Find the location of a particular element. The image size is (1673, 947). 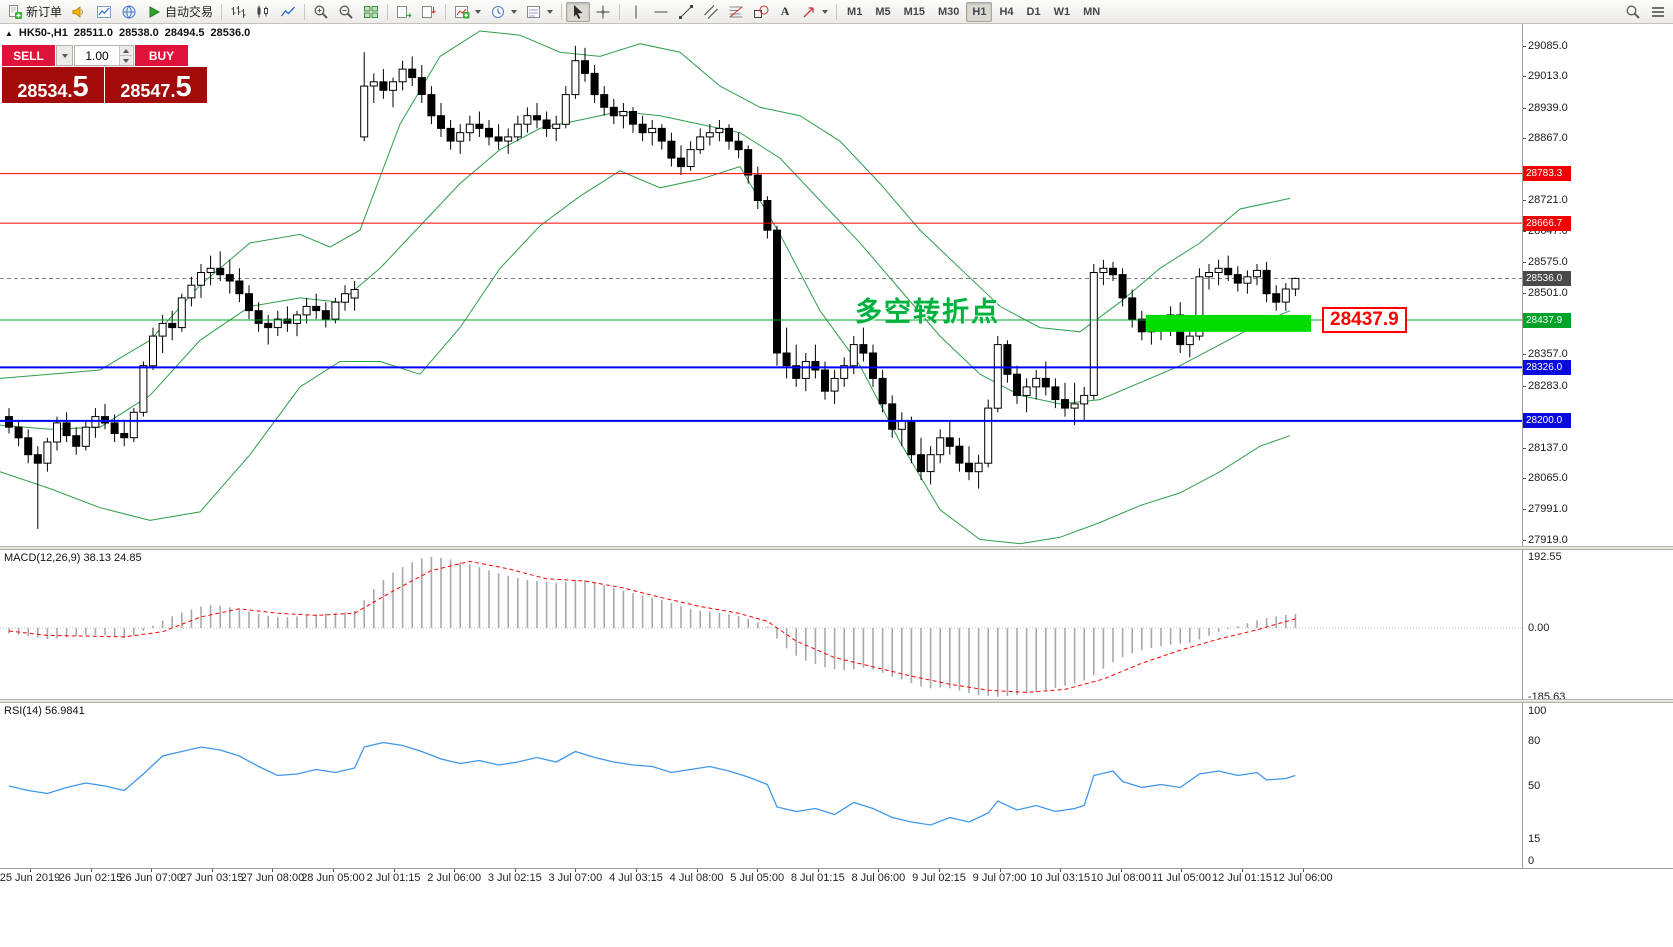

one-click-trading-widget: SELL BUY 28534.5 28547.5 is located at coordinates (104, 74).